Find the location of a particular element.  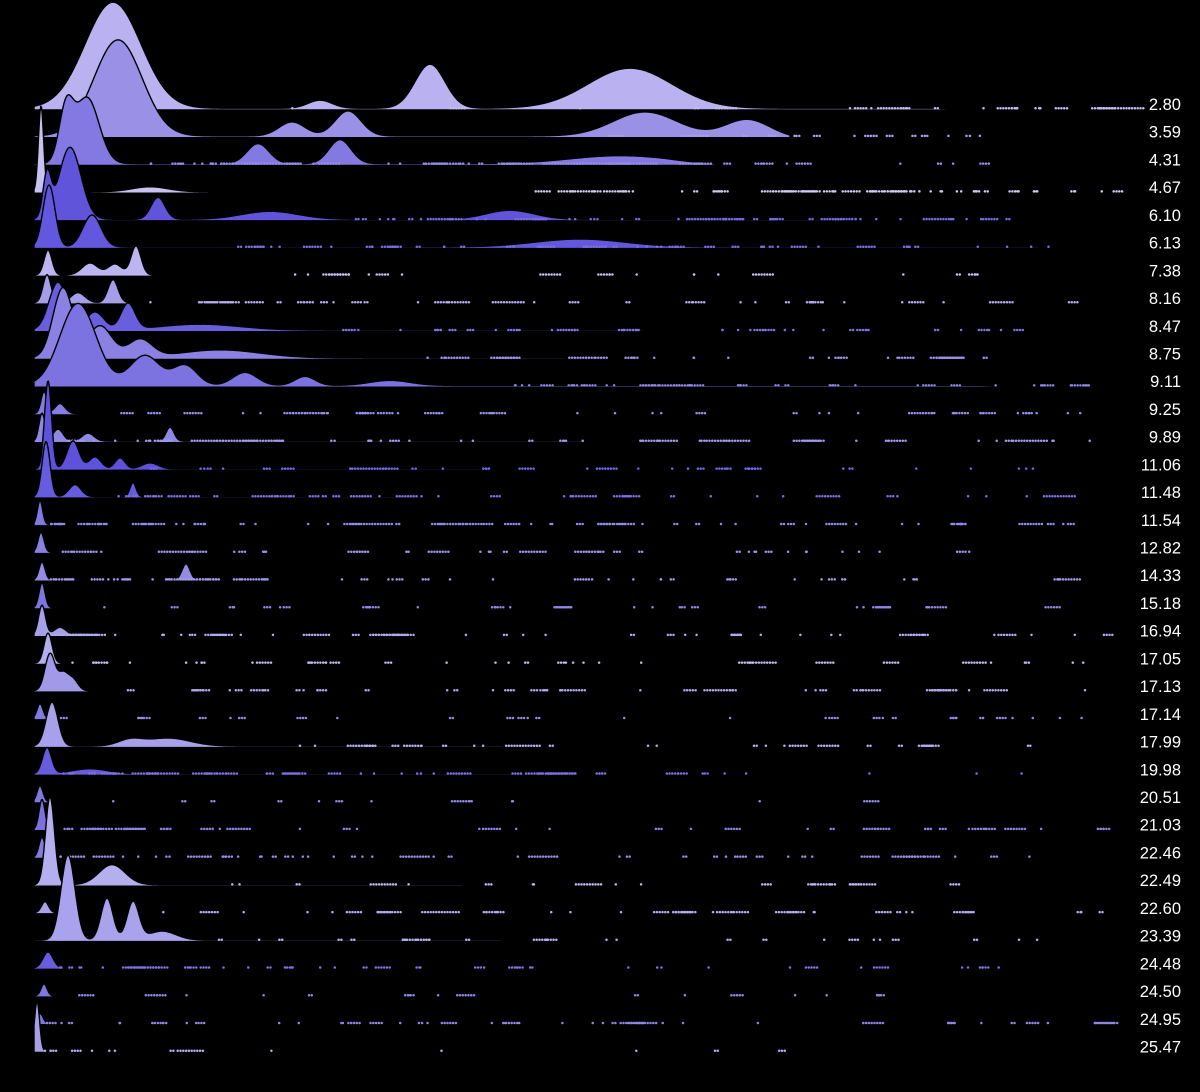

ridge-row-16.94: 16.94 is located at coordinates (607, 622).